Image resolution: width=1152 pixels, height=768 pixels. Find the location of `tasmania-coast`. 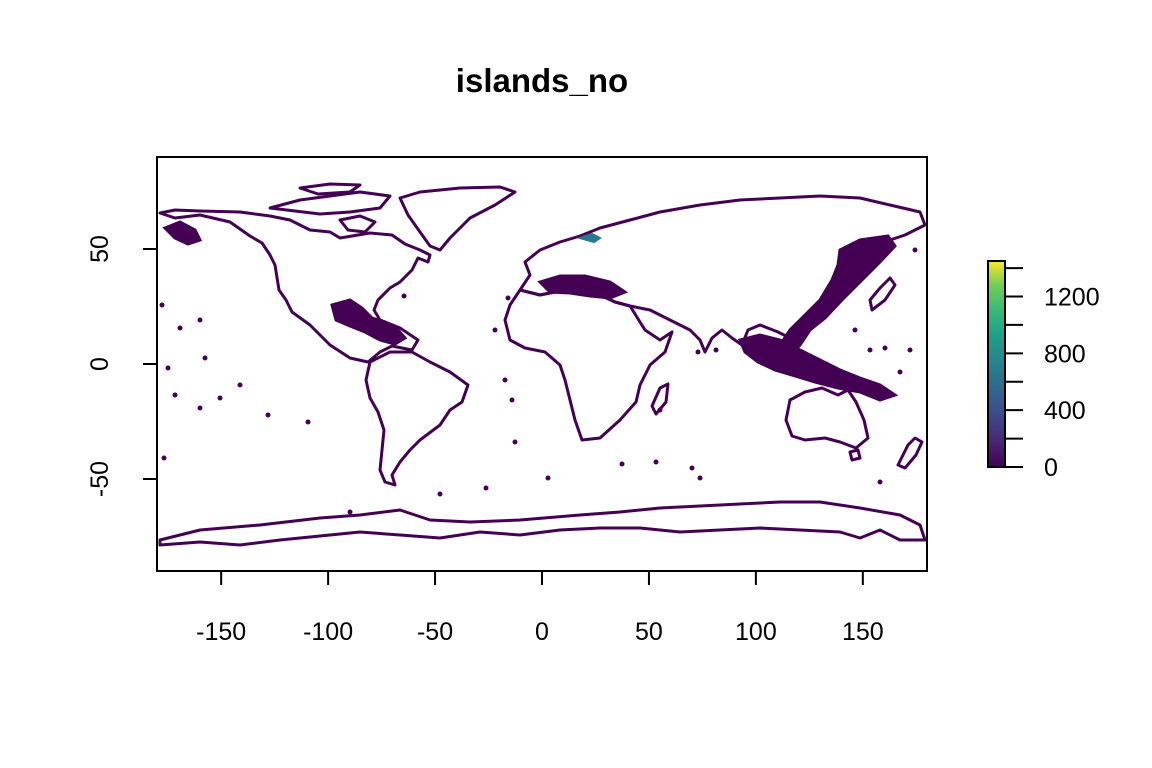

tasmania-coast is located at coordinates (855, 455).